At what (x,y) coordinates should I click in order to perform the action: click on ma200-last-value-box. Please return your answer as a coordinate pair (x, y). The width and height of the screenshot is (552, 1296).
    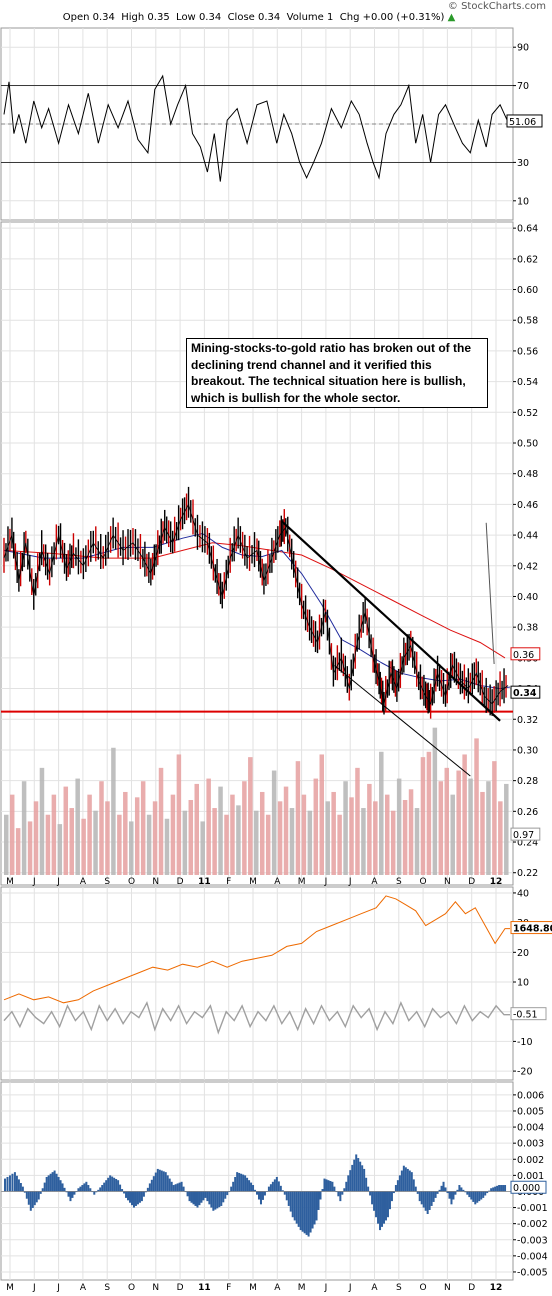
    Looking at the image, I should click on (525, 654).